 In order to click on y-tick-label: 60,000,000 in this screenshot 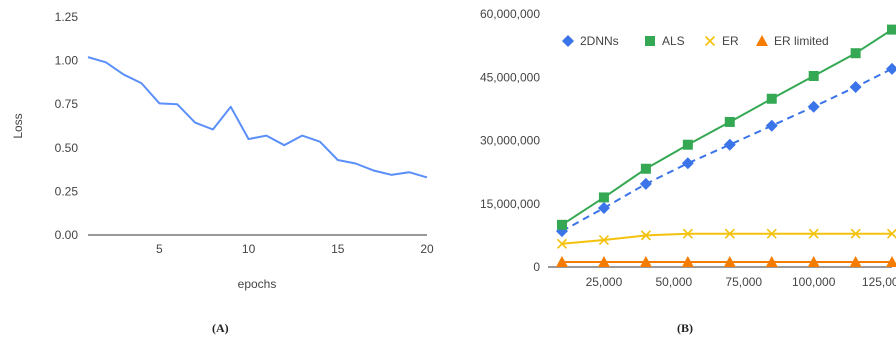, I will do `click(510, 14)`.